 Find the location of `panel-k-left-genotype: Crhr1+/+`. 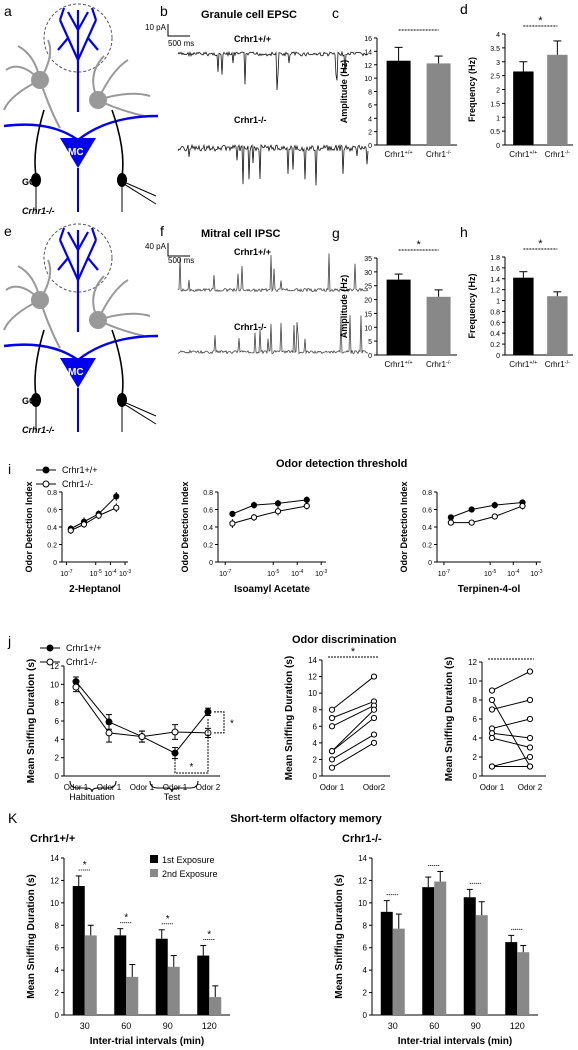

panel-k-left-genotype: Crhr1+/+ is located at coordinates (52, 839).